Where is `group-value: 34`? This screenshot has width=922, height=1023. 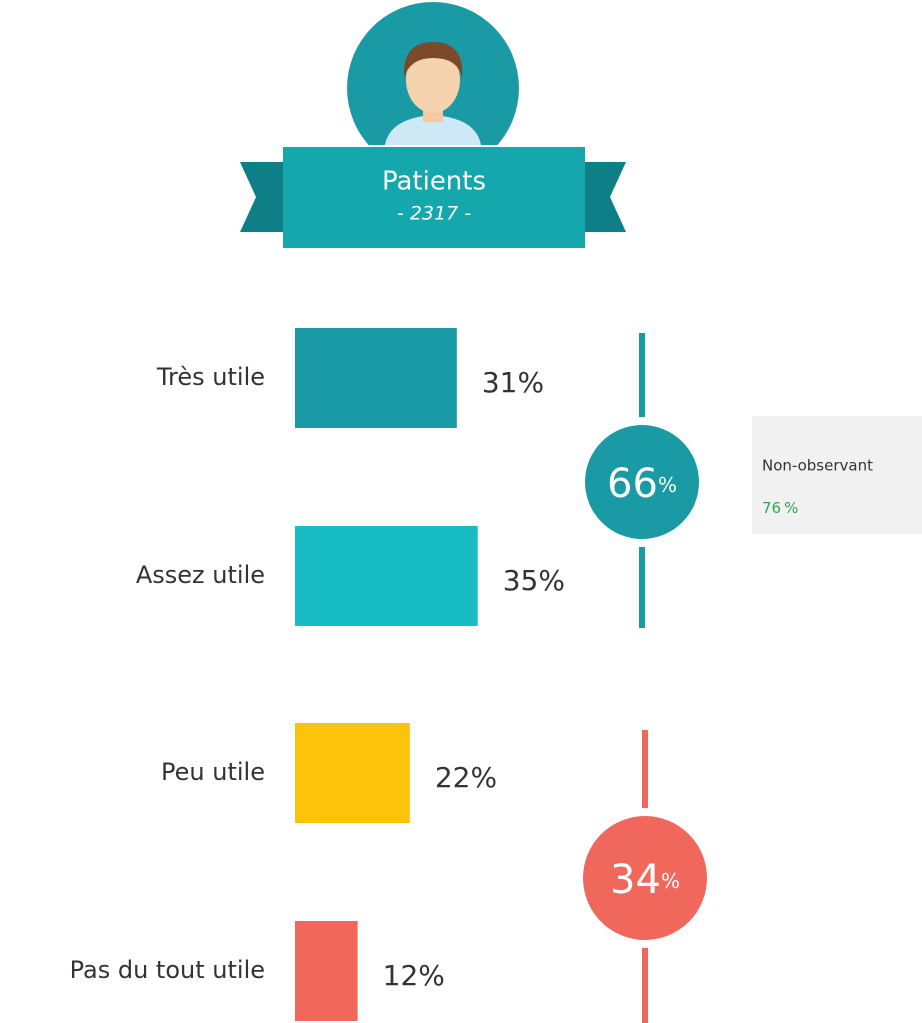 group-value: 34 is located at coordinates (635, 880).